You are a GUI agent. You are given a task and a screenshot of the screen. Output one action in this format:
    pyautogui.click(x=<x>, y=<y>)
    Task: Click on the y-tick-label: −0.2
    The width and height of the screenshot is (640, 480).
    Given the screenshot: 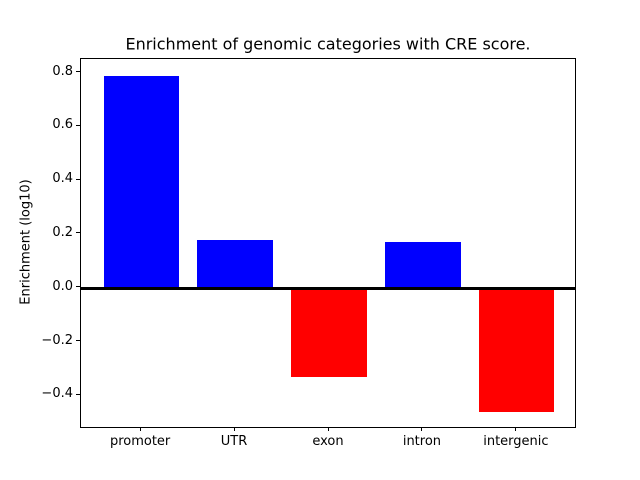 What is the action you would take?
    pyautogui.click(x=57, y=340)
    